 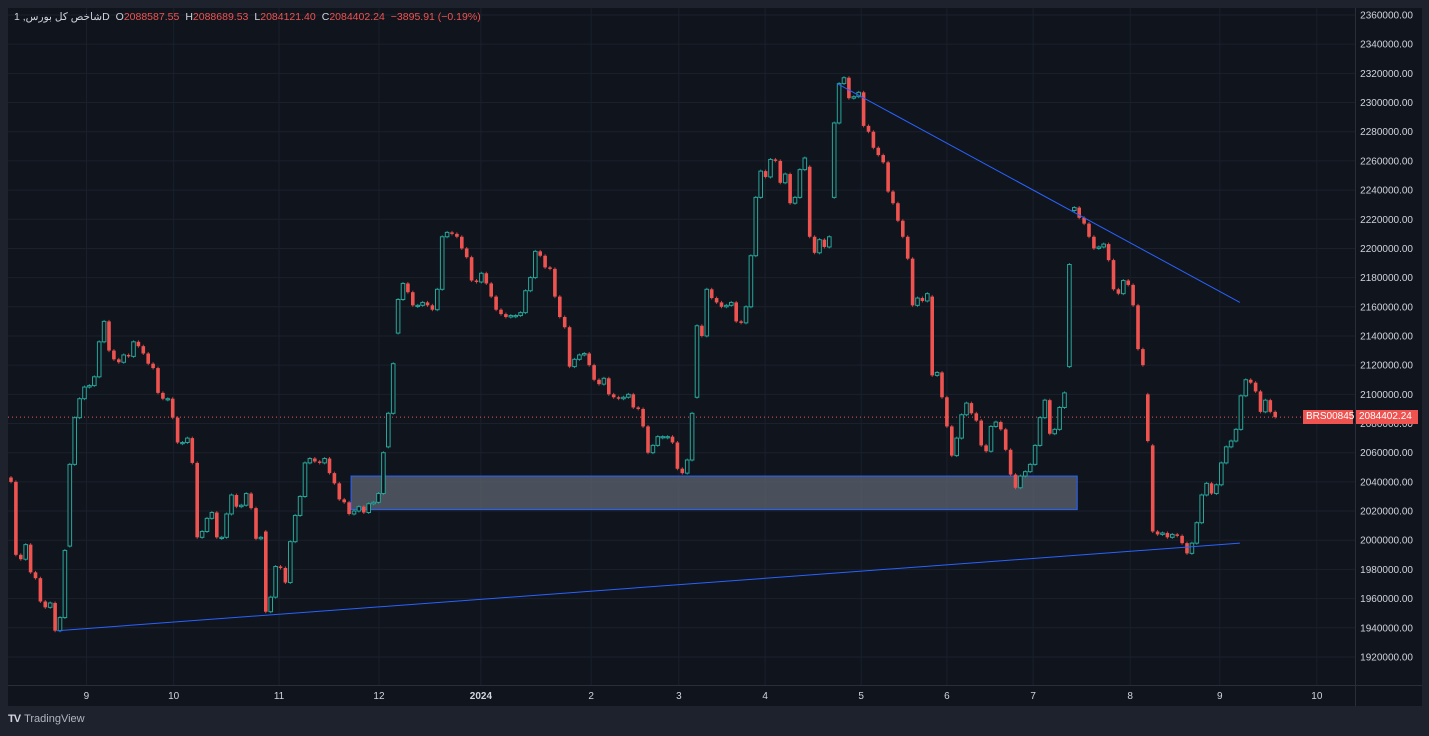 What do you see at coordinates (14, 719) in the screenshot?
I see `tradingview-logo-icon: TV` at bounding box center [14, 719].